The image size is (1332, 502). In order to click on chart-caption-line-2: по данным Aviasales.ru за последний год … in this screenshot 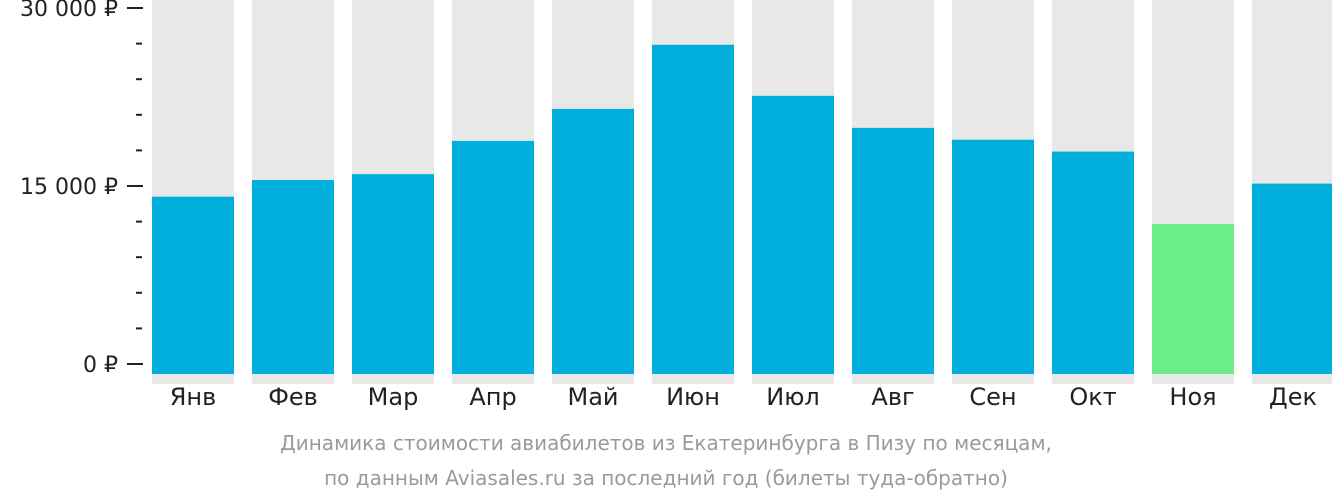, I will do `click(666, 478)`.